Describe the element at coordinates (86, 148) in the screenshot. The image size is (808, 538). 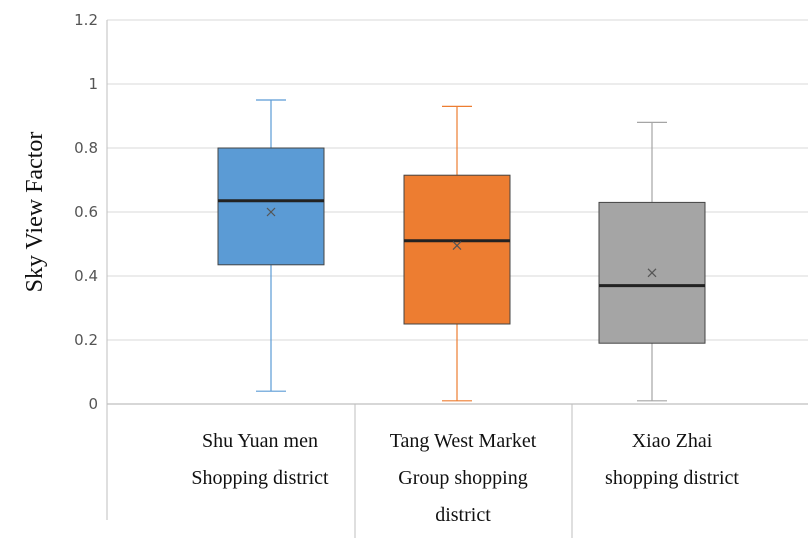
I see `y-tick-label: 0.8` at that location.